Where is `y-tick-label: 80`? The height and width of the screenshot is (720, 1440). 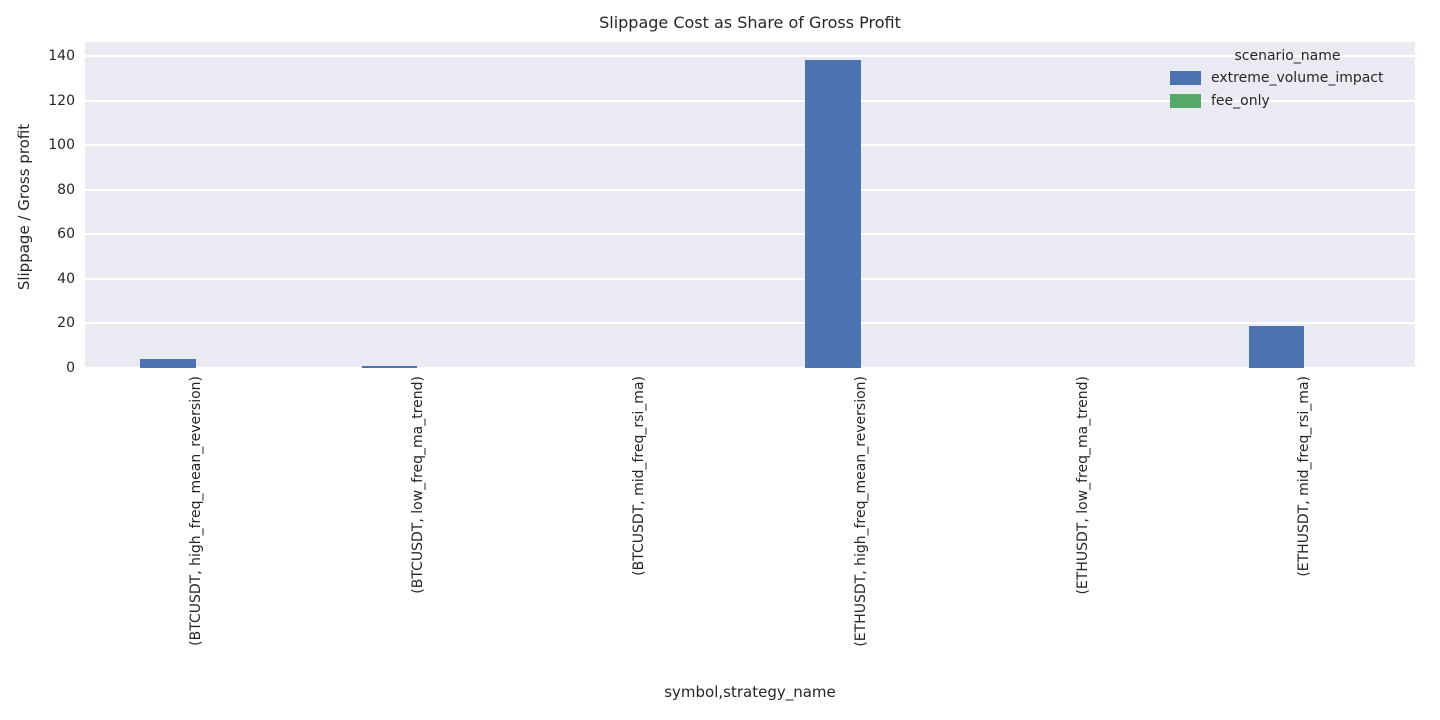
y-tick-label: 80 is located at coordinates (66, 189).